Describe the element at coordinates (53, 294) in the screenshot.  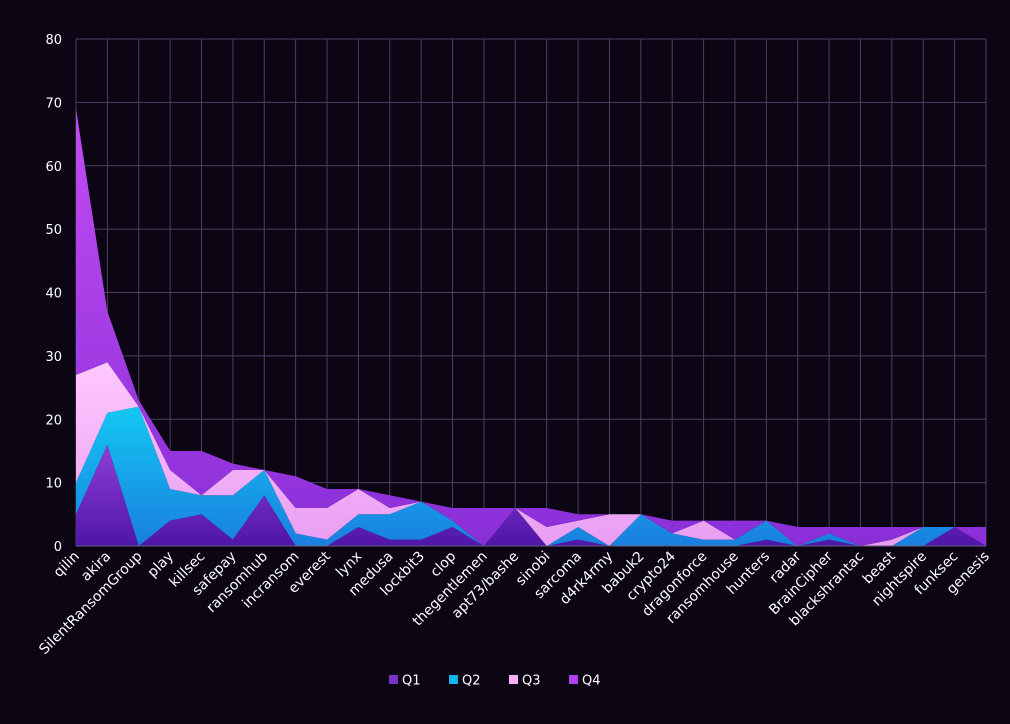
I see `y-tick-label: 40` at that location.